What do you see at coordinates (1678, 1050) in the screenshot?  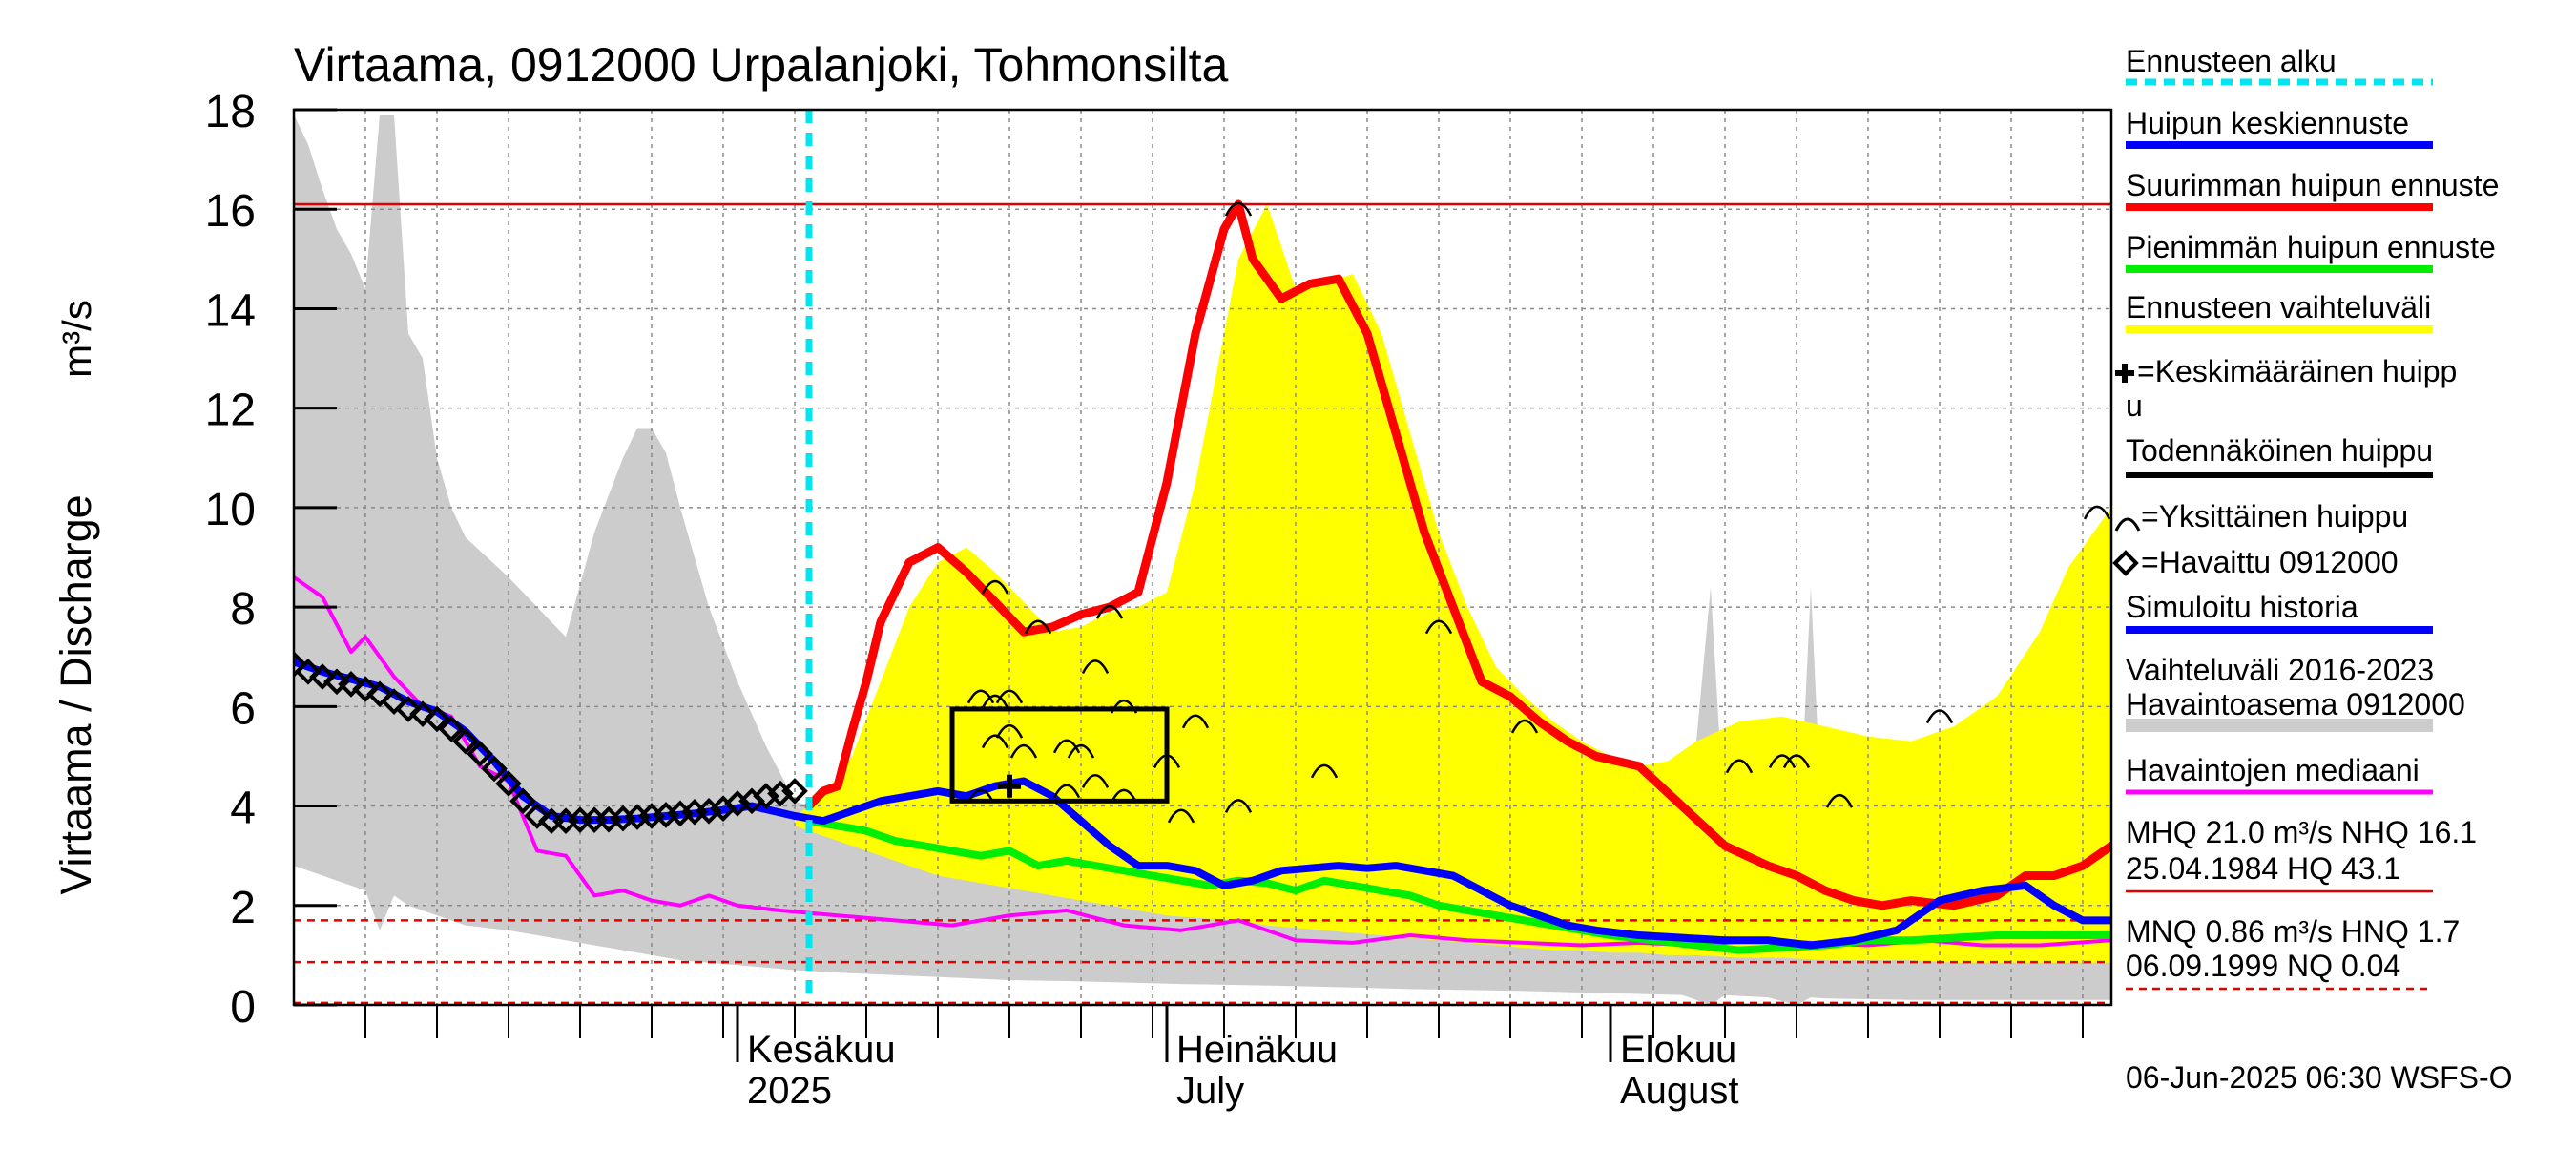 I see `x-month-label: Elokuu` at bounding box center [1678, 1050].